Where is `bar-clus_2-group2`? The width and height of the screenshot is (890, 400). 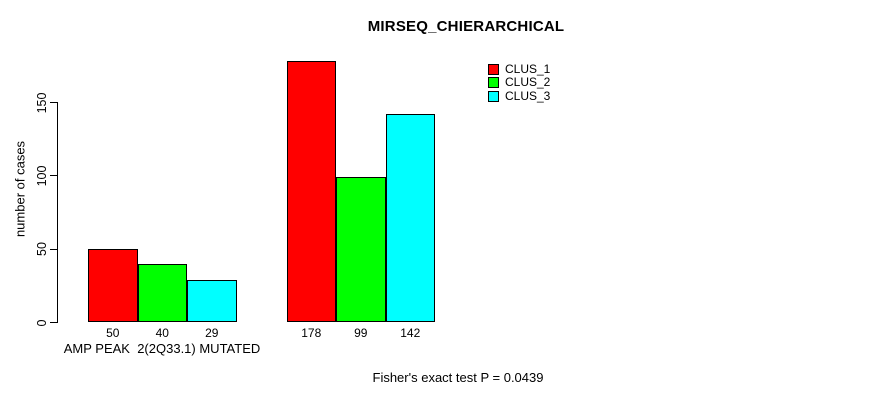 bar-clus_2-group2 is located at coordinates (361, 250).